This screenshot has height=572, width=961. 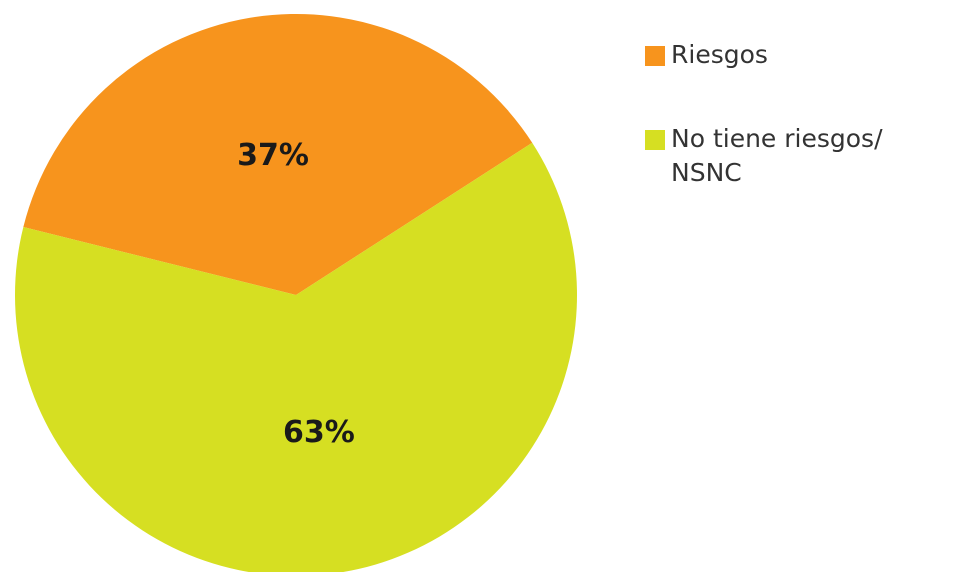 What do you see at coordinates (777, 155) in the screenshot?
I see `legend-label: No tiene riesgos/ NSNC` at bounding box center [777, 155].